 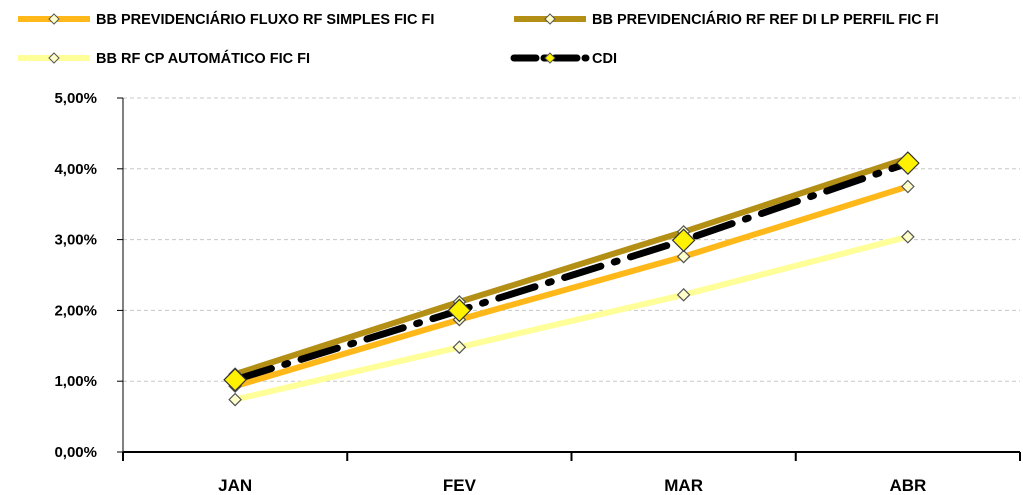 I want to click on x-tick-labels: JAN FEV MAR ABR, so click(x=572, y=485).